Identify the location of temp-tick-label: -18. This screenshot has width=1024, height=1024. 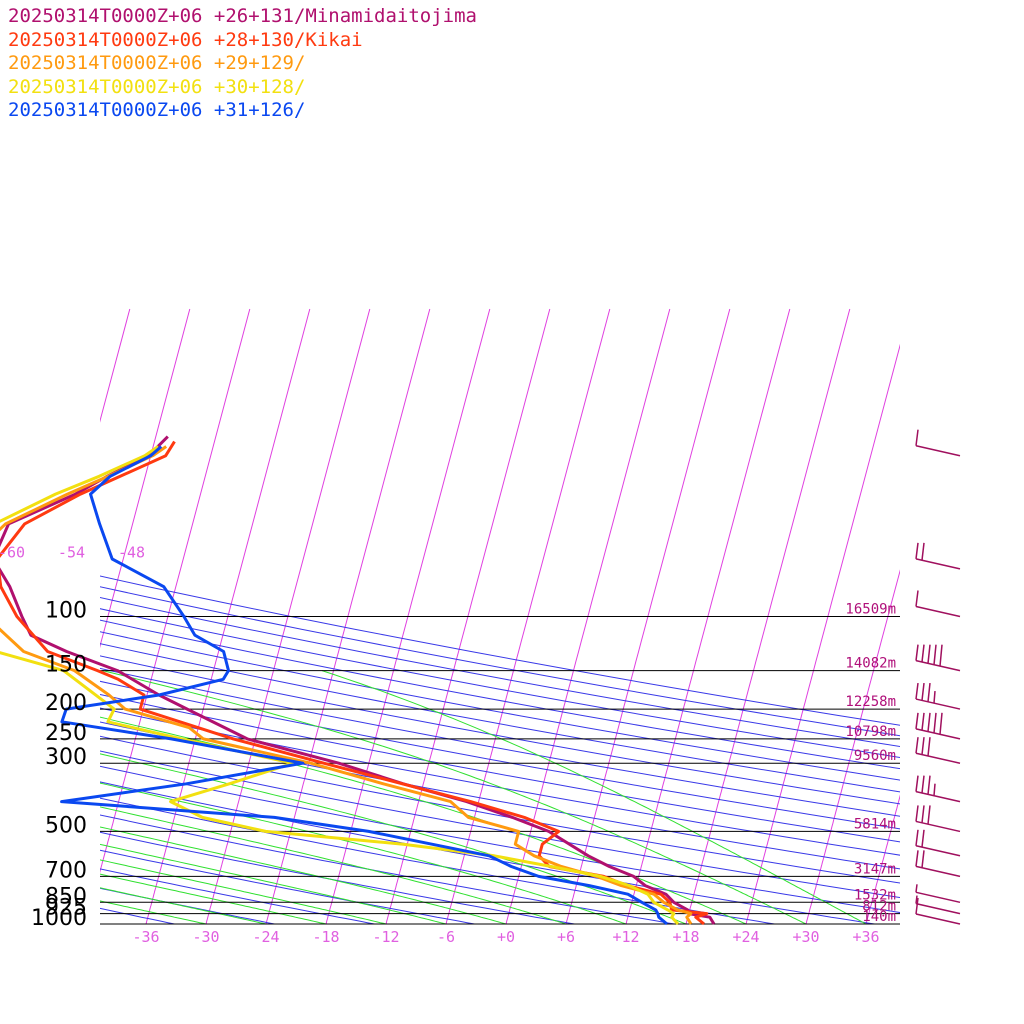
(325, 937).